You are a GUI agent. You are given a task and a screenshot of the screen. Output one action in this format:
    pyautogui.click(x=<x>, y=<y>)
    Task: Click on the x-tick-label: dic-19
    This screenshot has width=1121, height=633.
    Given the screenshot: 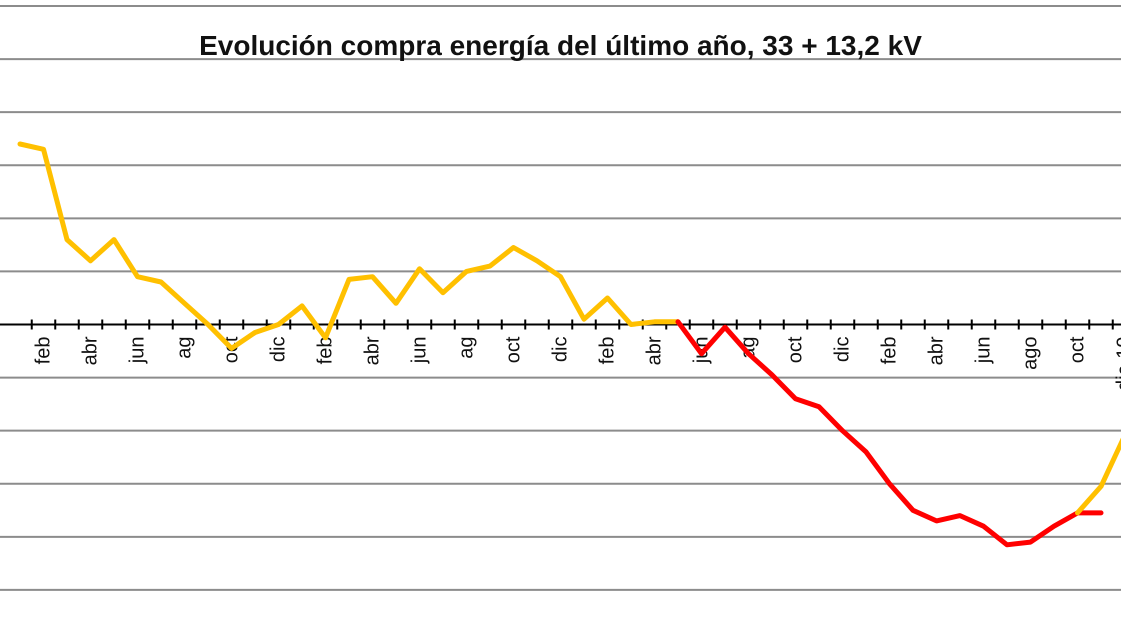 What is the action you would take?
    pyautogui.click(x=1117, y=364)
    